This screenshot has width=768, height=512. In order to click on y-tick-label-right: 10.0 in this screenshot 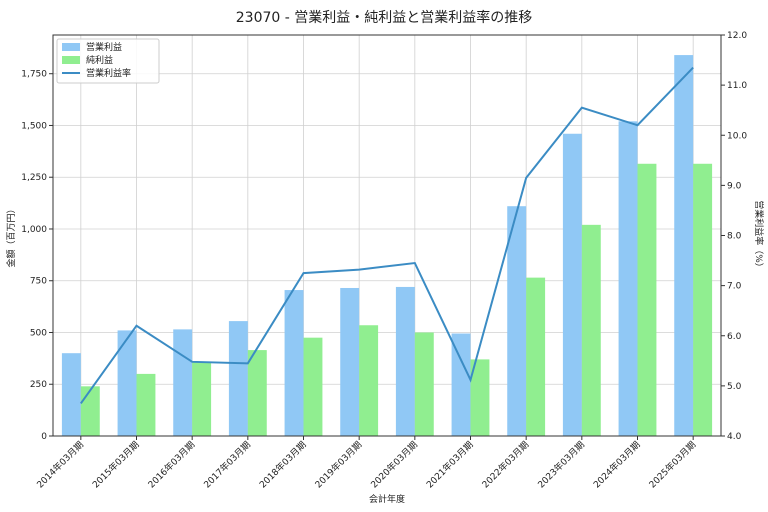, I will do `click(737, 136)`.